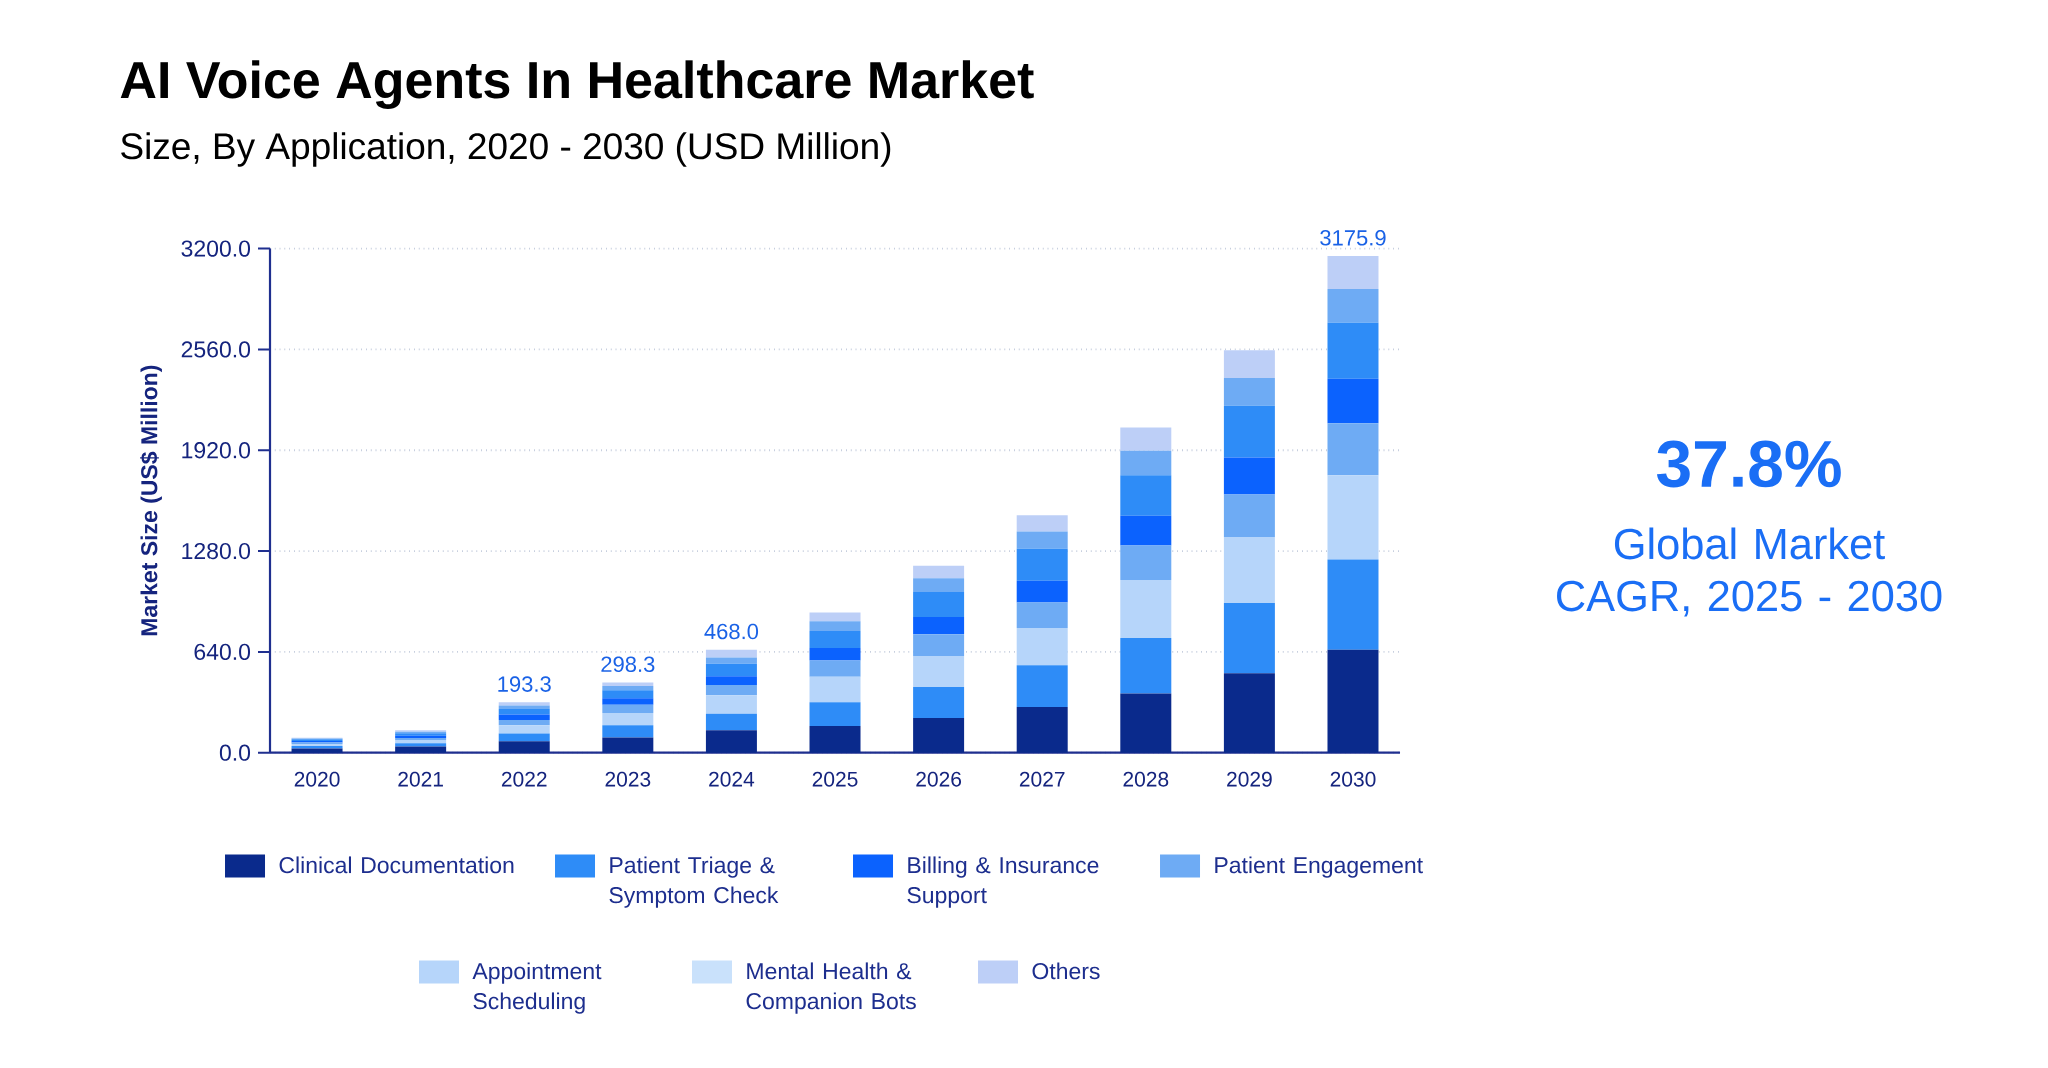  What do you see at coordinates (216, 450) in the screenshot?
I see `y-tick-label: 1920.0` at bounding box center [216, 450].